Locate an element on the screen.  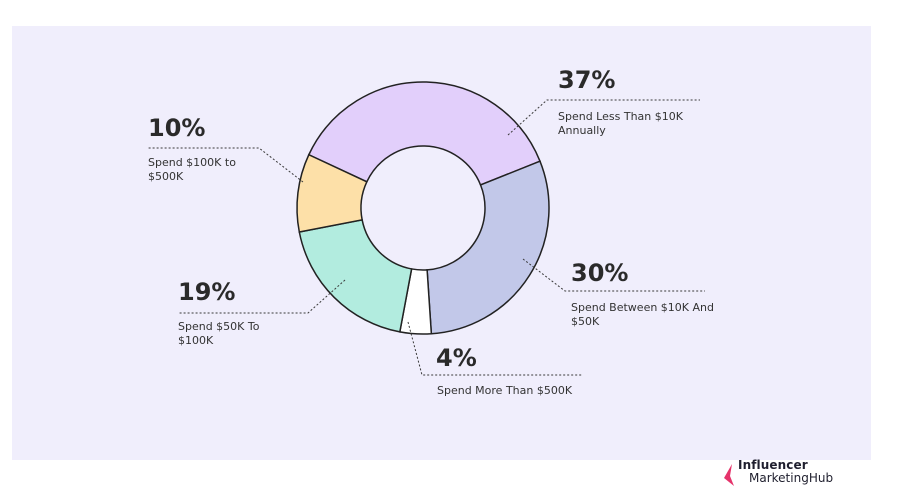
percent-label-spend-between-10k-and-50k: 30% is located at coordinates (599, 273).